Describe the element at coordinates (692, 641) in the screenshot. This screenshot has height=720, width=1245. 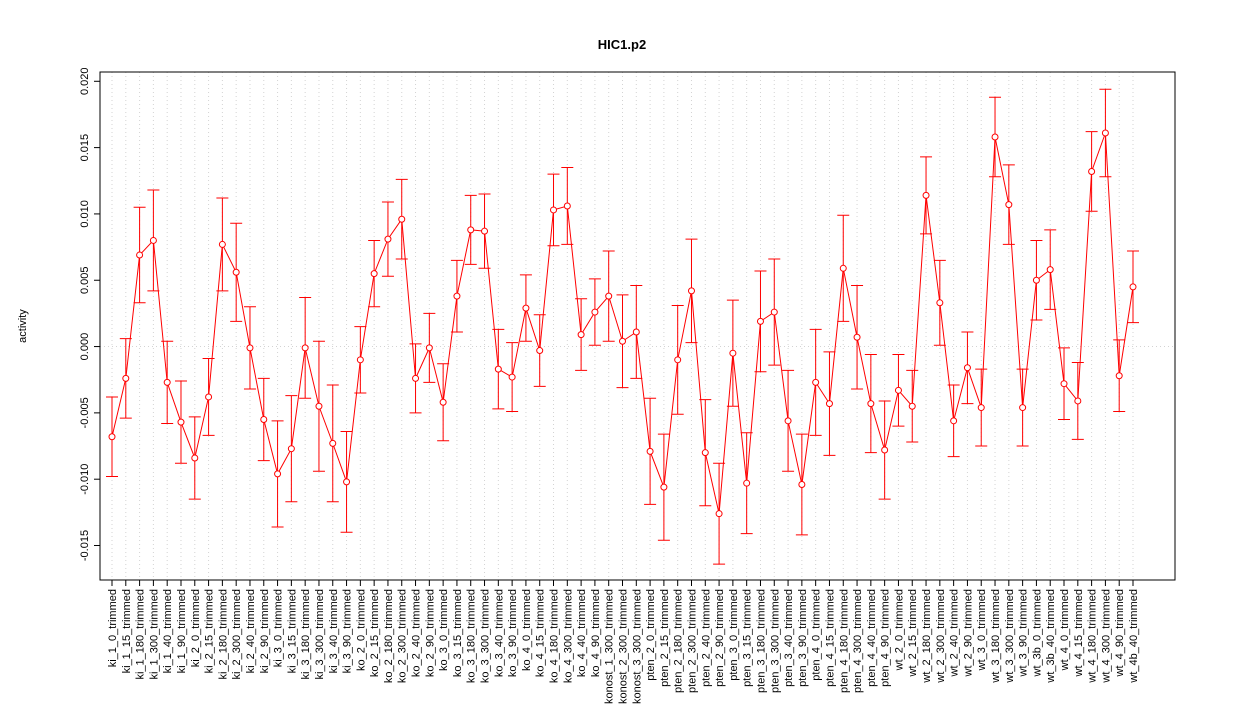
I see `x-tick-label: pten_2_300_trimmed` at that location.